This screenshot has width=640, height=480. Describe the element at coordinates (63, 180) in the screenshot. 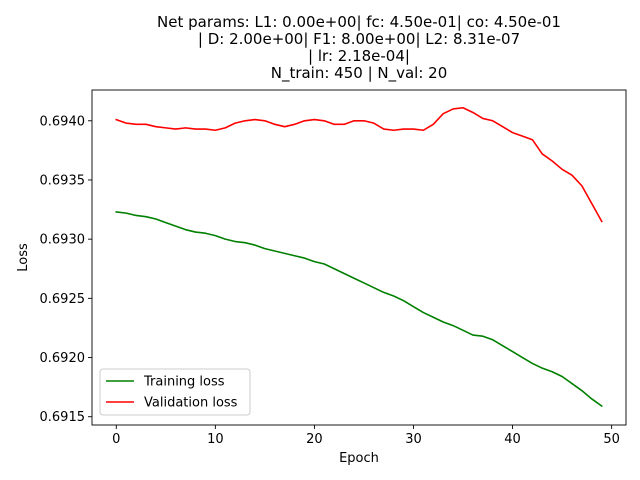

I see `y-tick-label: 0.6935` at that location.